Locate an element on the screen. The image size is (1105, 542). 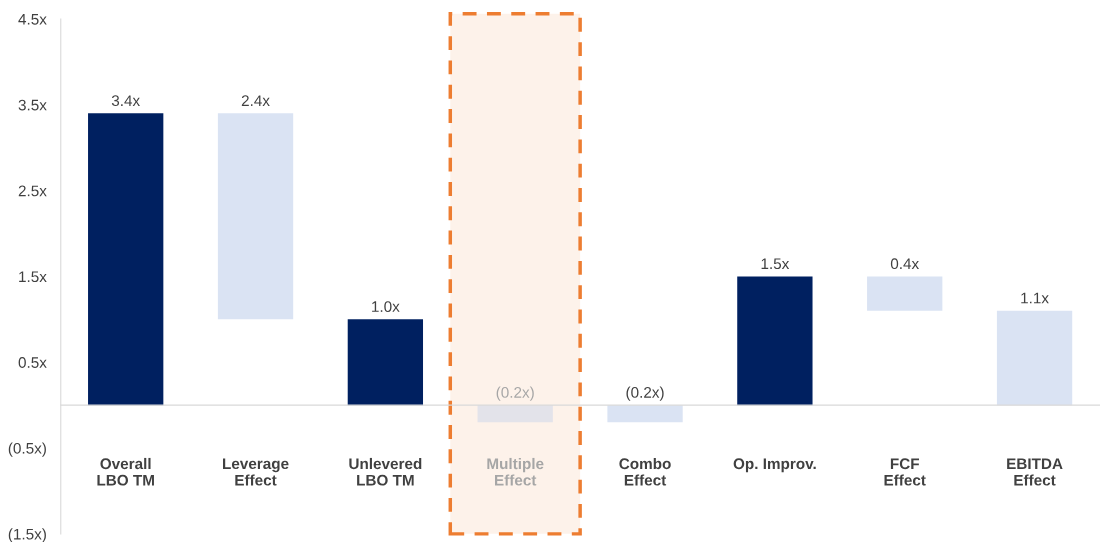
x-tick-label: Leverage Effect is located at coordinates (256, 472).